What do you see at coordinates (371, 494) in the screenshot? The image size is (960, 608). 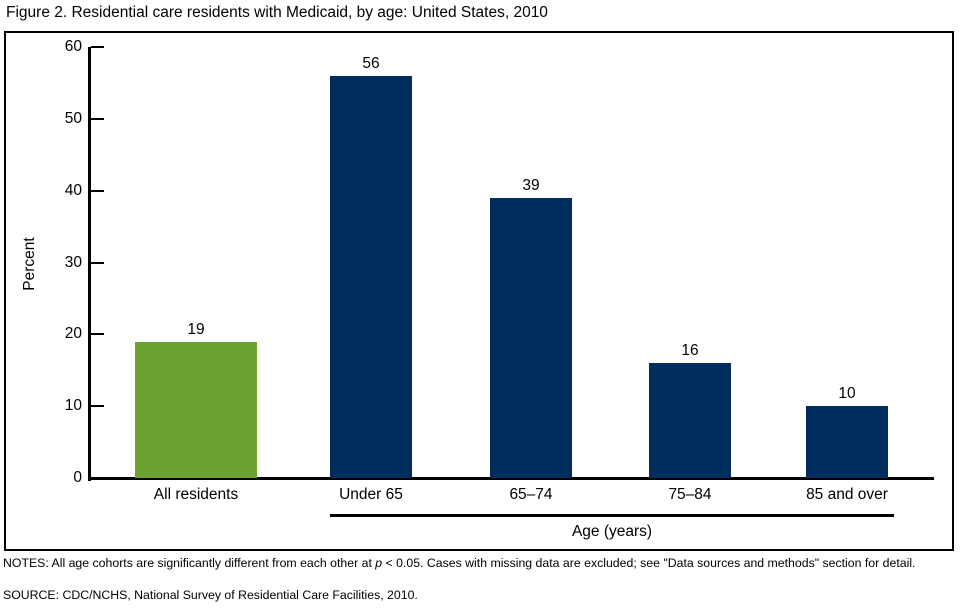 I see `category-label: Under 65` at bounding box center [371, 494].